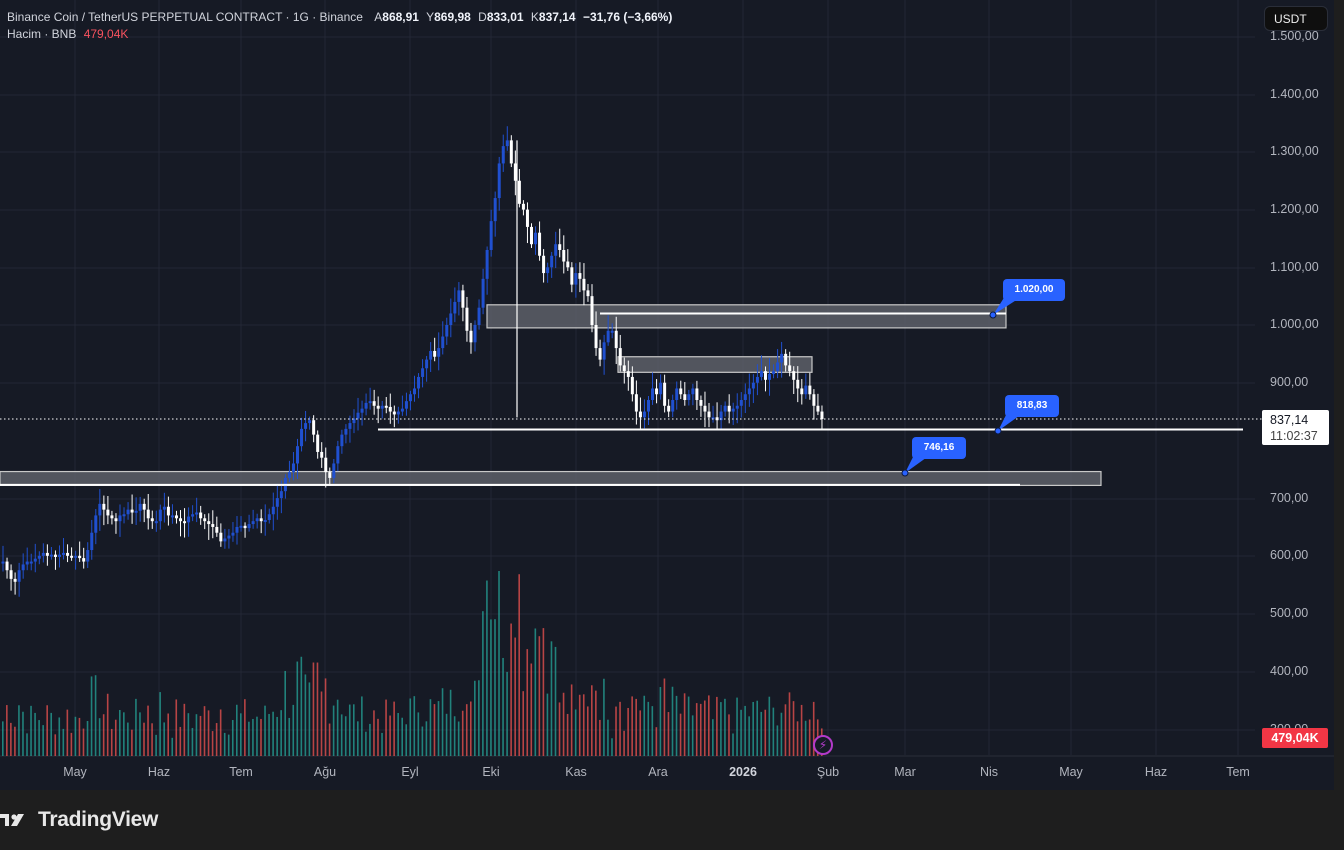 The height and width of the screenshot is (850, 1344). I want to click on time-tick-label: Şub, so click(828, 772).